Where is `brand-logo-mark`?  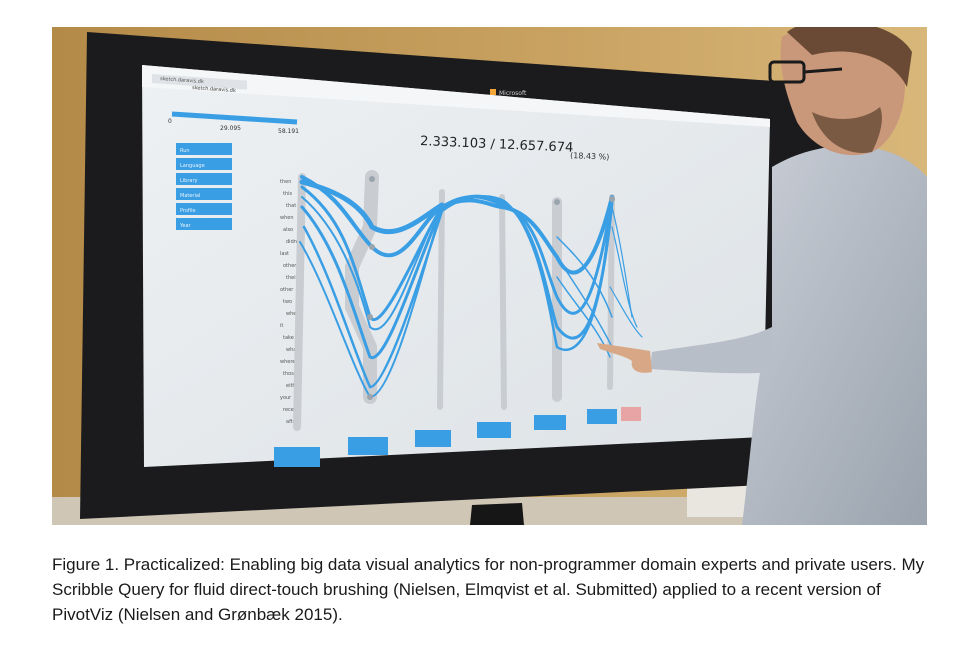
brand-logo-mark is located at coordinates (493, 92).